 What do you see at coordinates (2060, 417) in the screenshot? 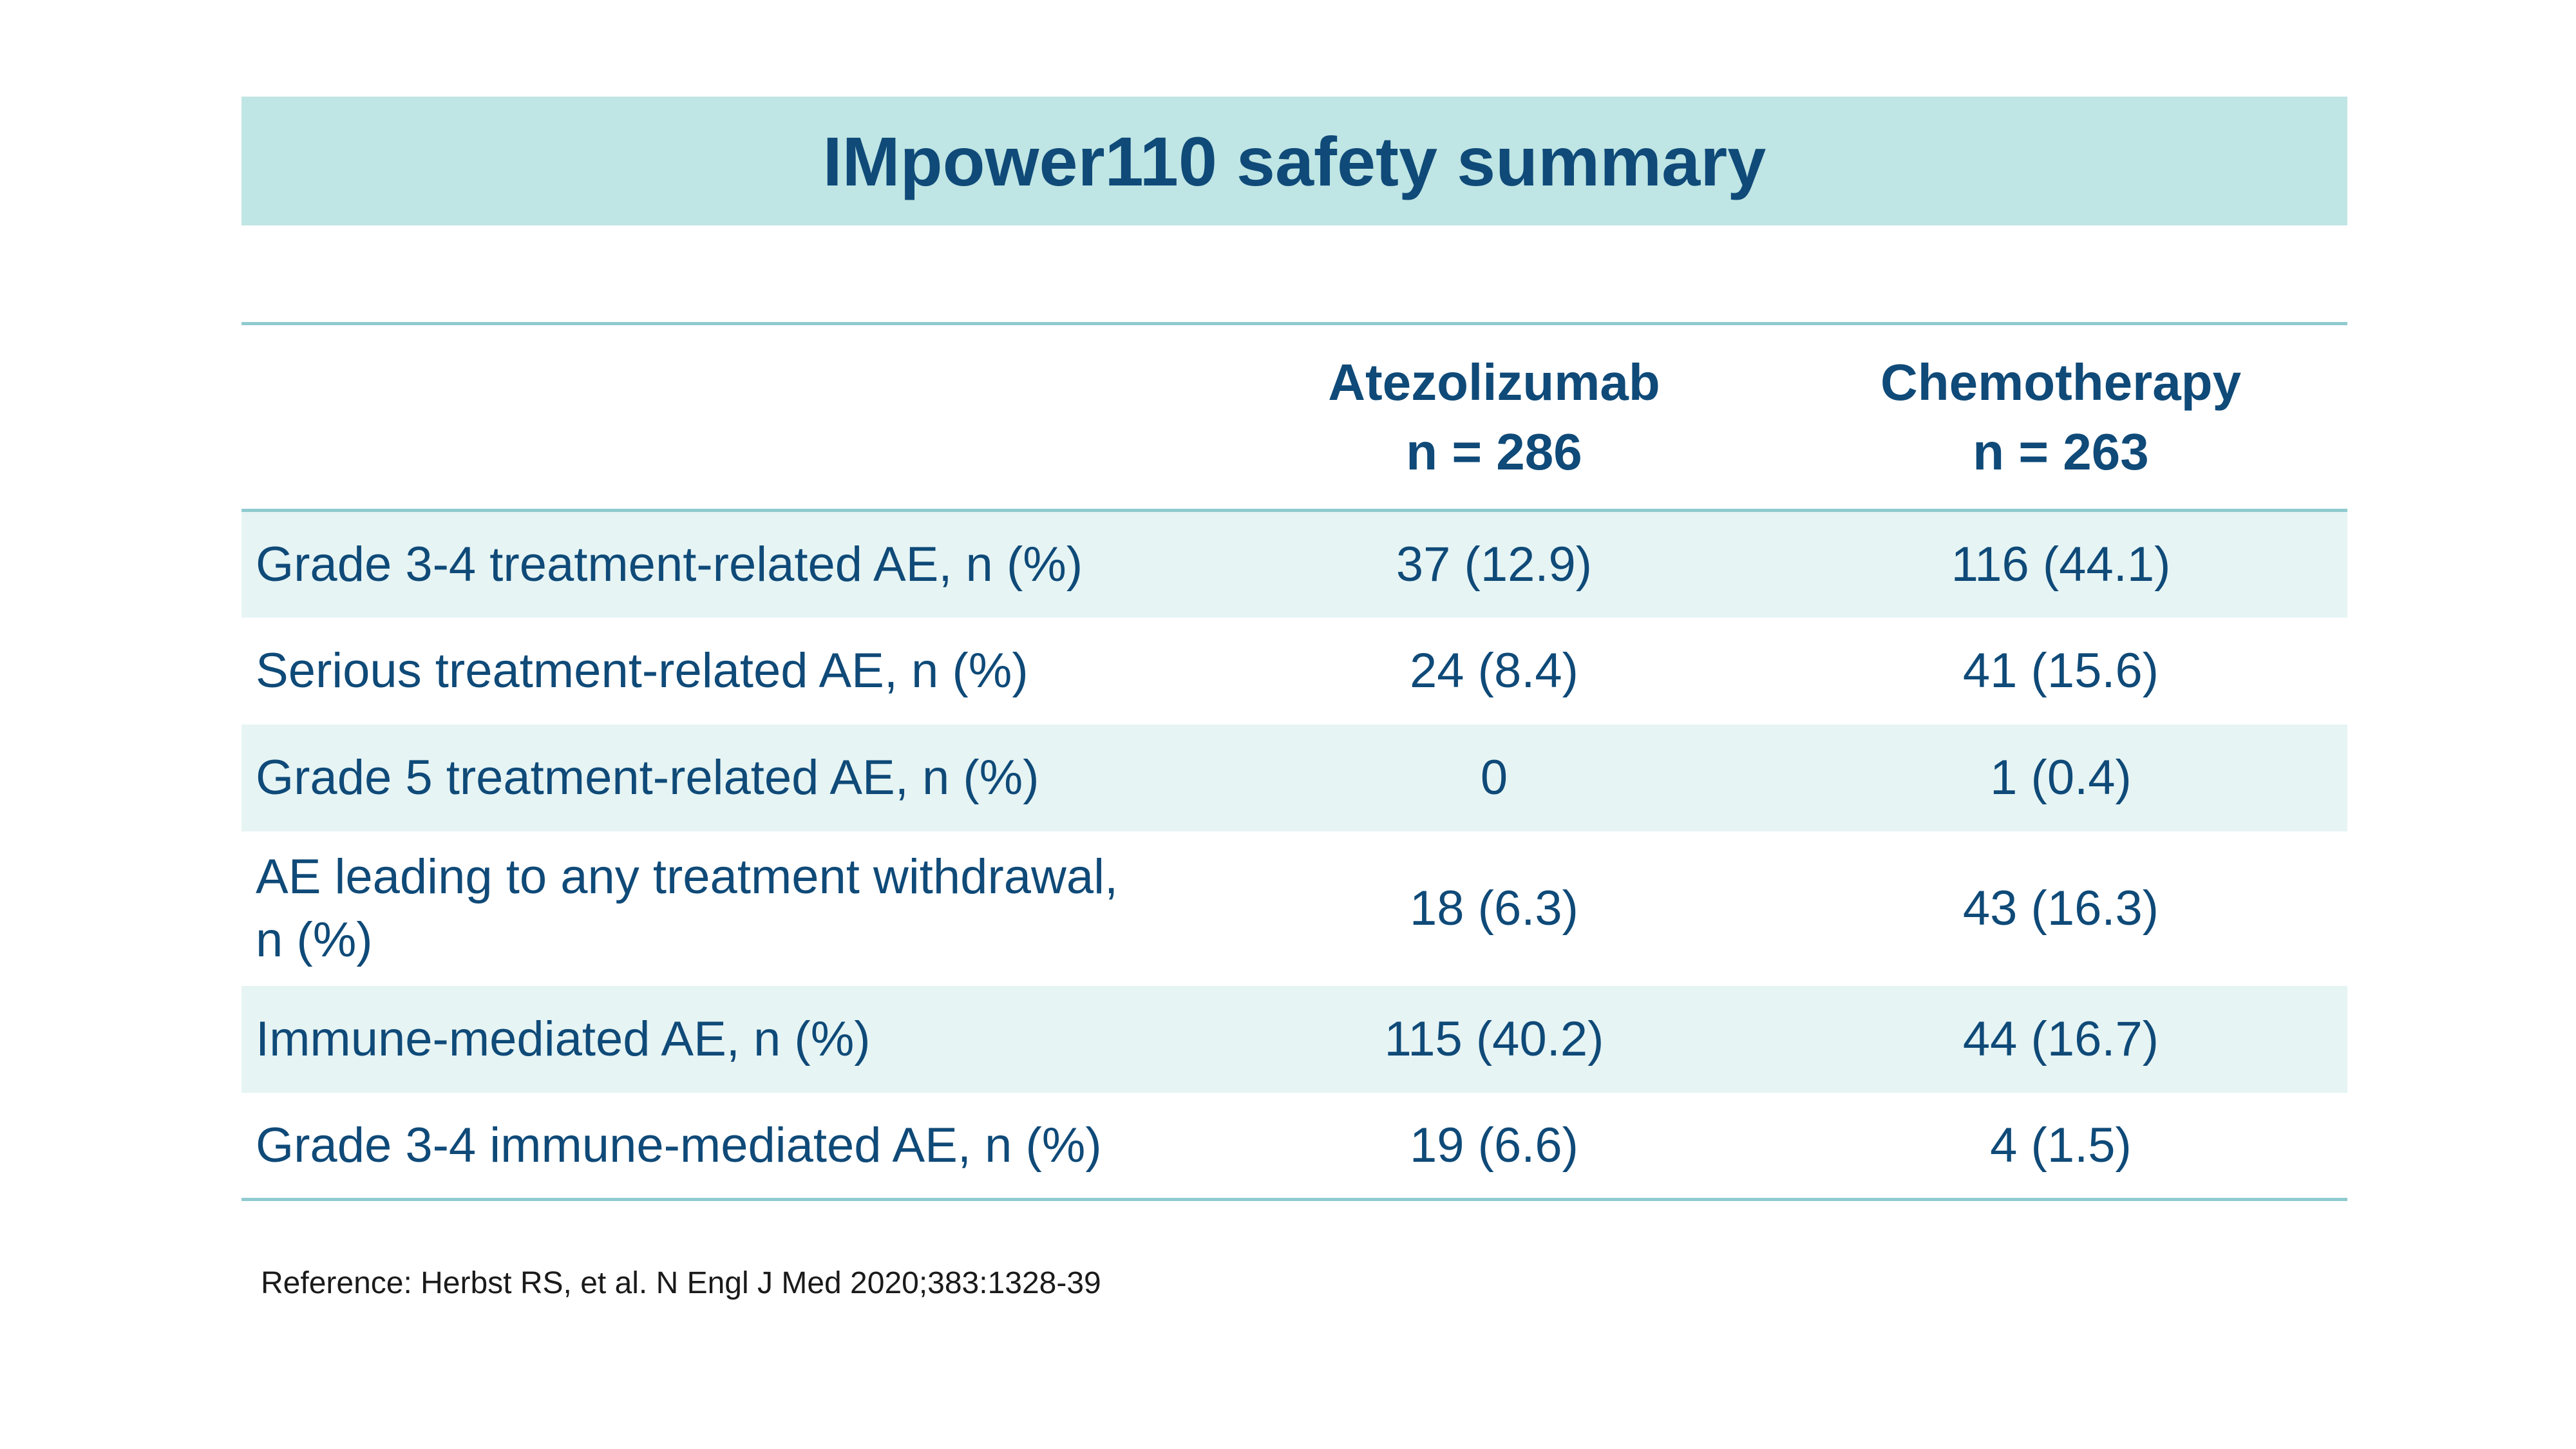
I see `header-chemotherapy: Chemotherapy n = 263` at bounding box center [2060, 417].